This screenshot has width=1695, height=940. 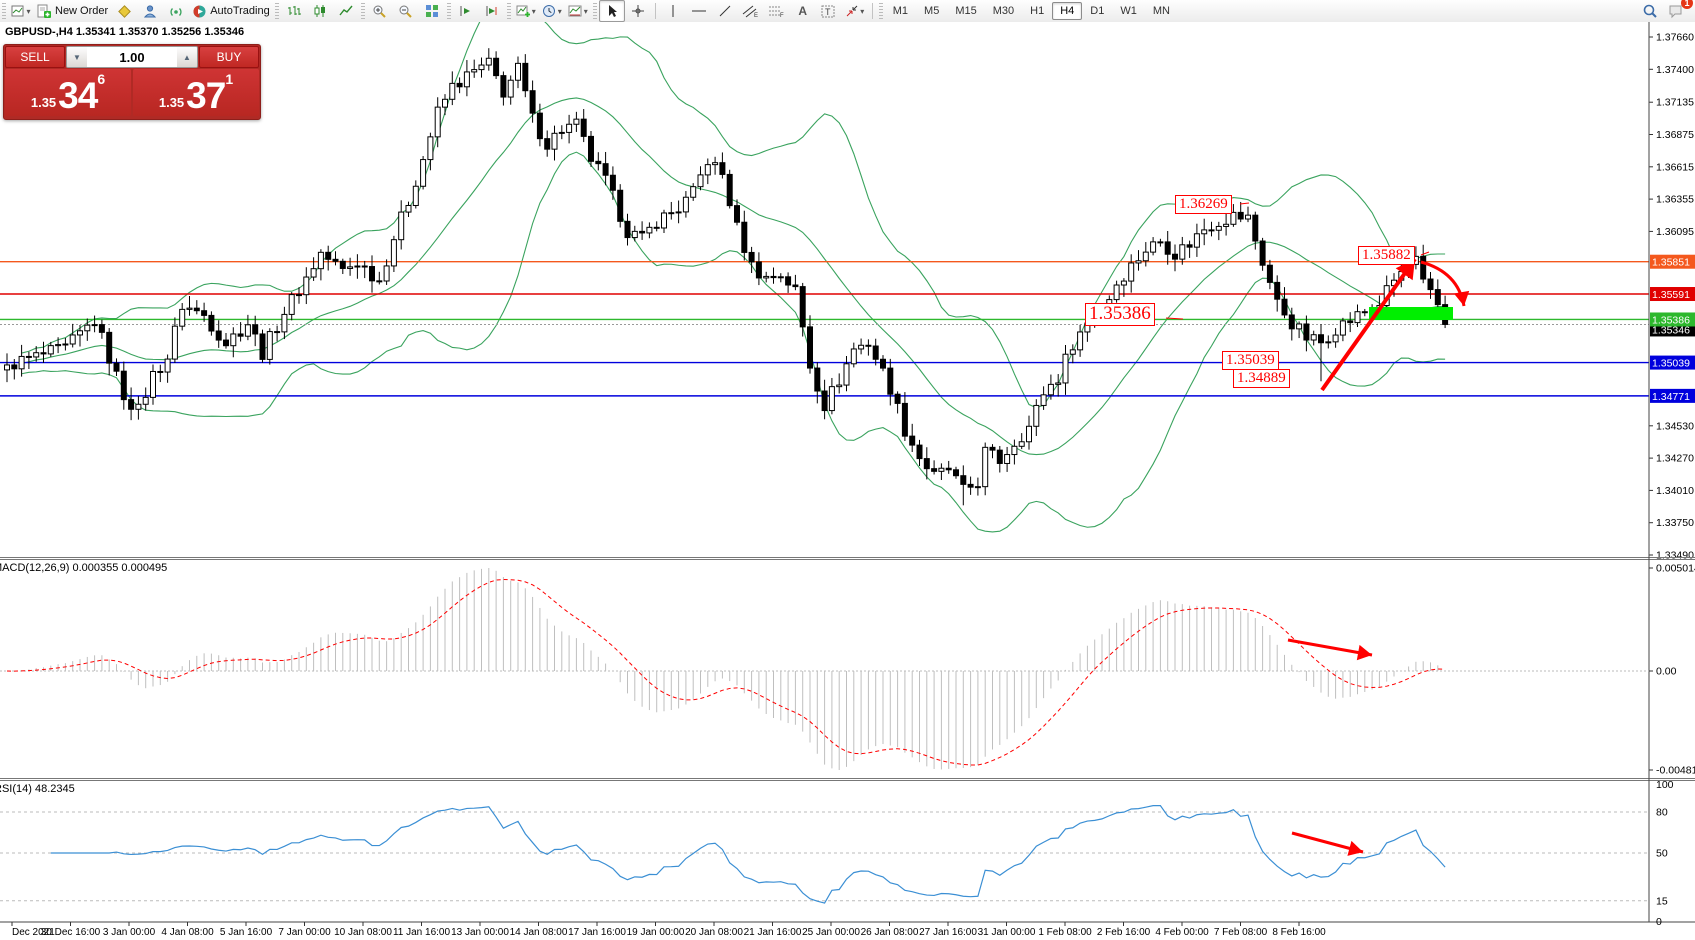 I want to click on vertical-line-tool, so click(x=673, y=11).